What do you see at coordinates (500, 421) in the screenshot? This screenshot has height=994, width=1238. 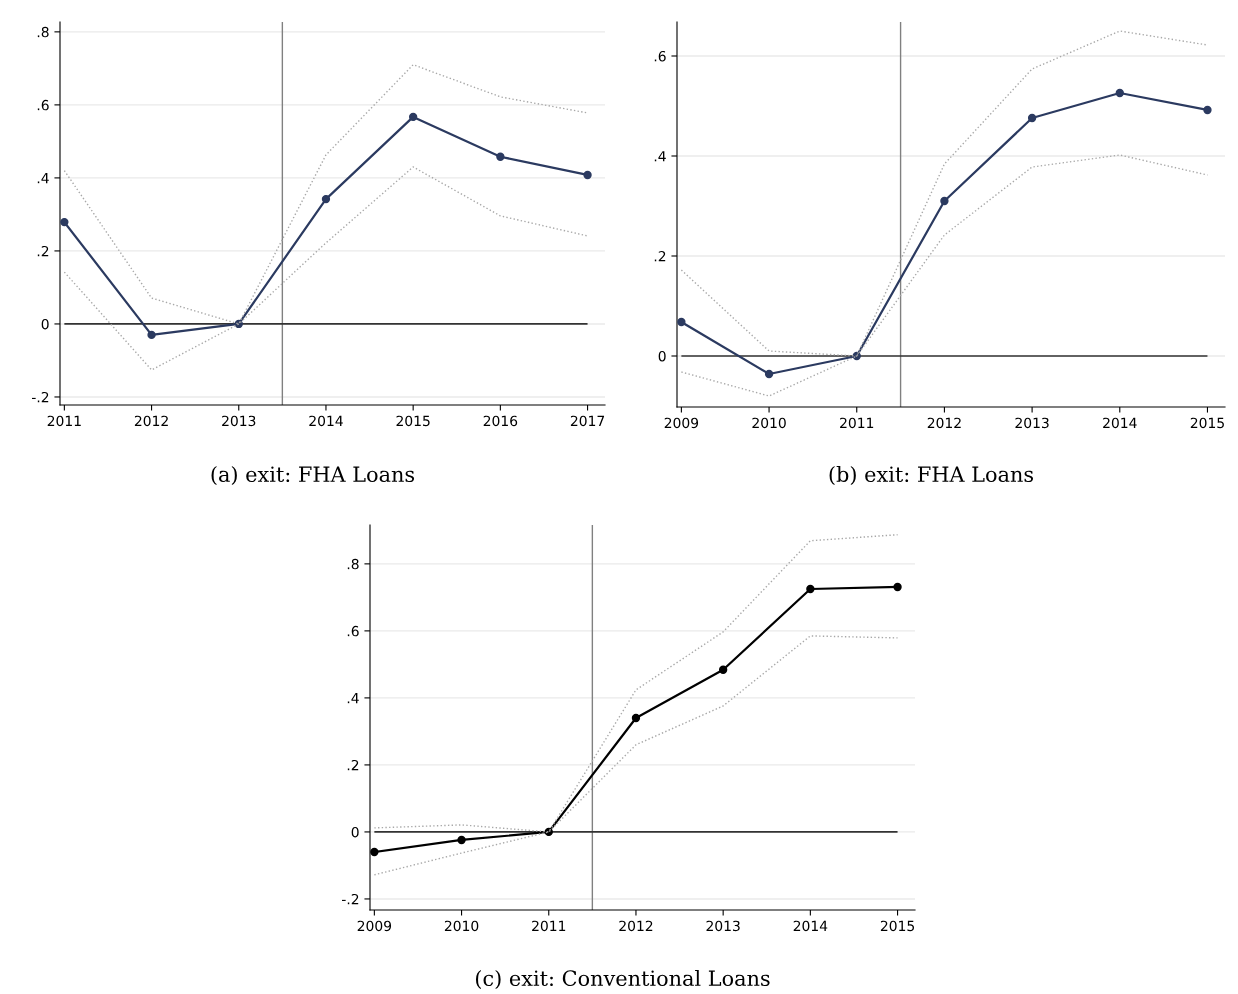 I see `x-tick-label: 2016` at bounding box center [500, 421].